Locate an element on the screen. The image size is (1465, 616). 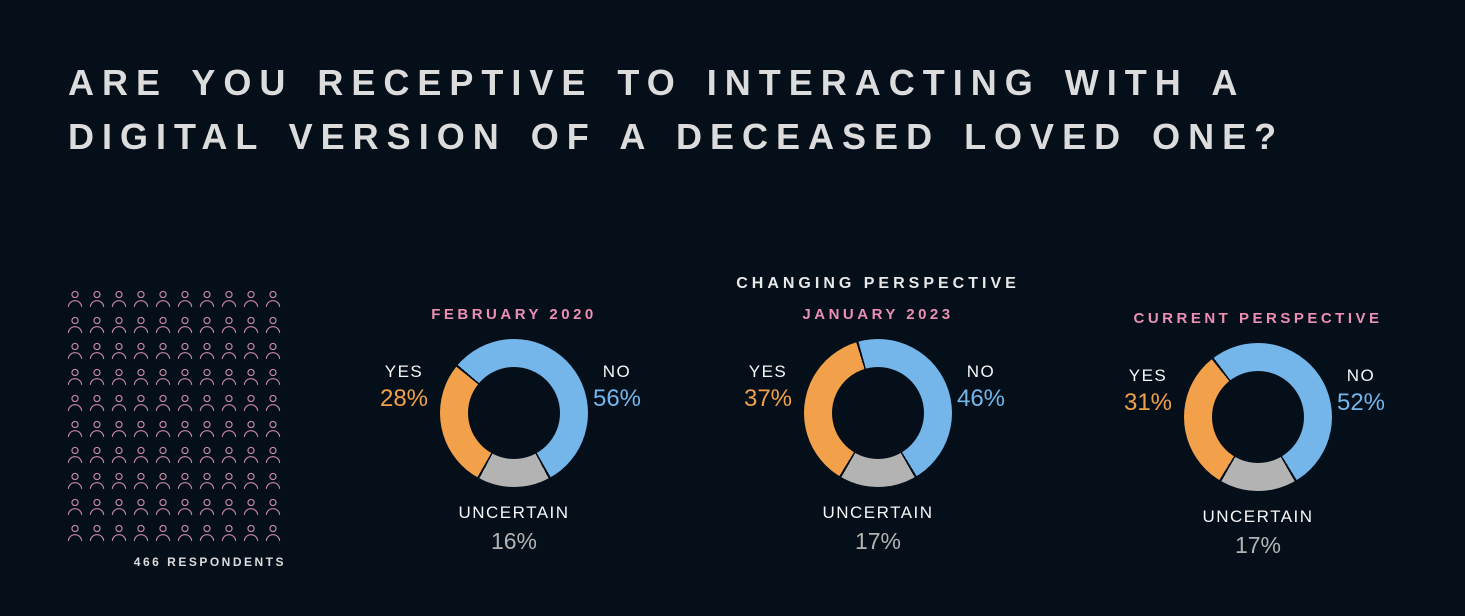
respondents-pictogram: 466 RESPONDENTS is located at coordinates (175, 427).